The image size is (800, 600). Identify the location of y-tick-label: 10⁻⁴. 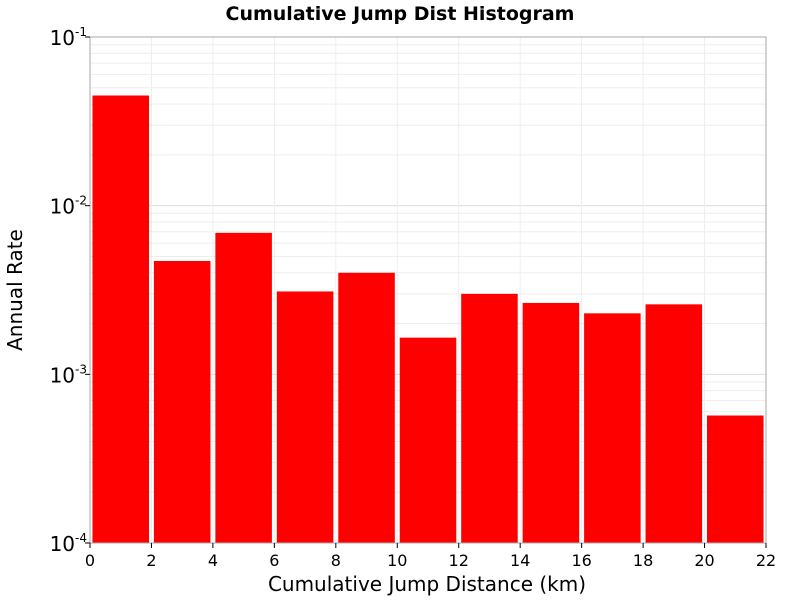
(68, 543).